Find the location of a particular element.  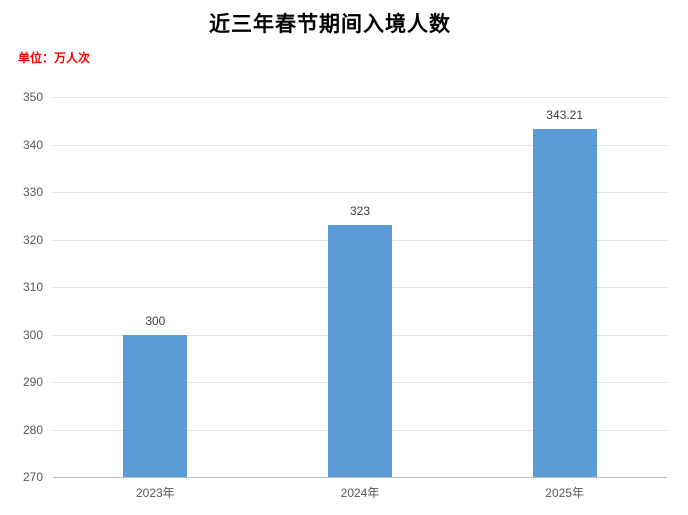

x-axis-line is located at coordinates (360, 477).